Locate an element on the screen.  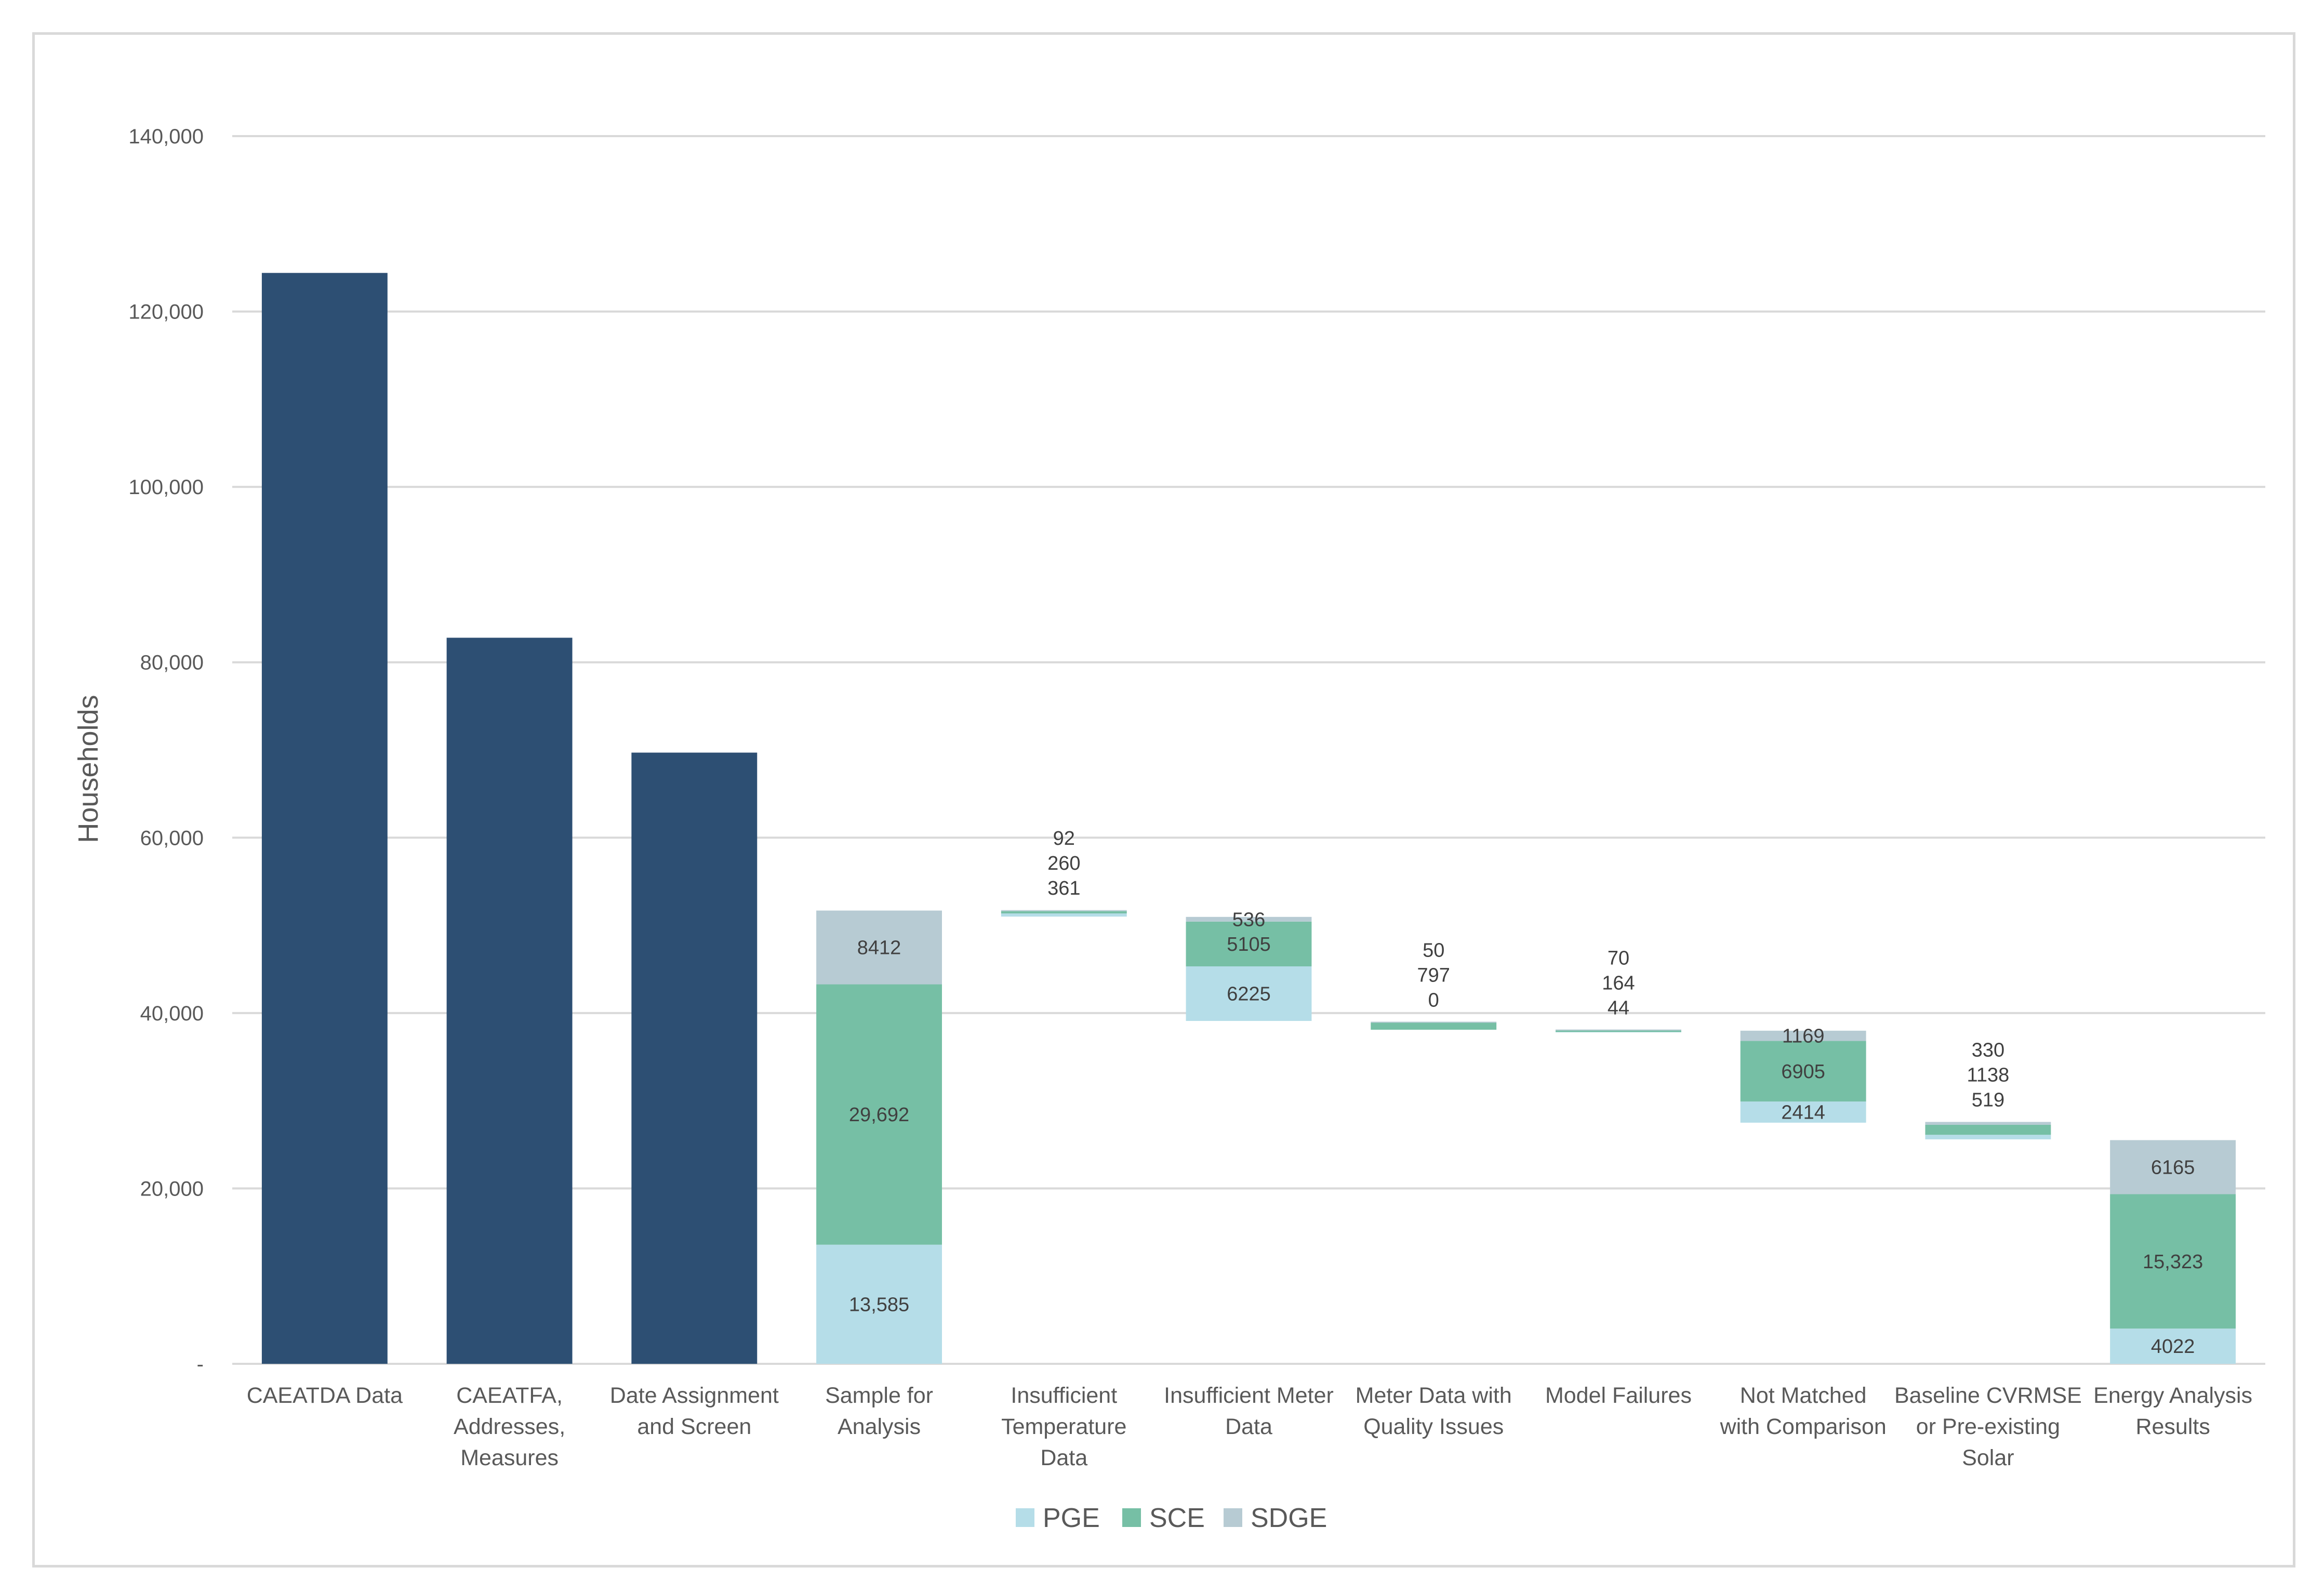
data-label-pge: 361 is located at coordinates (1063, 888).